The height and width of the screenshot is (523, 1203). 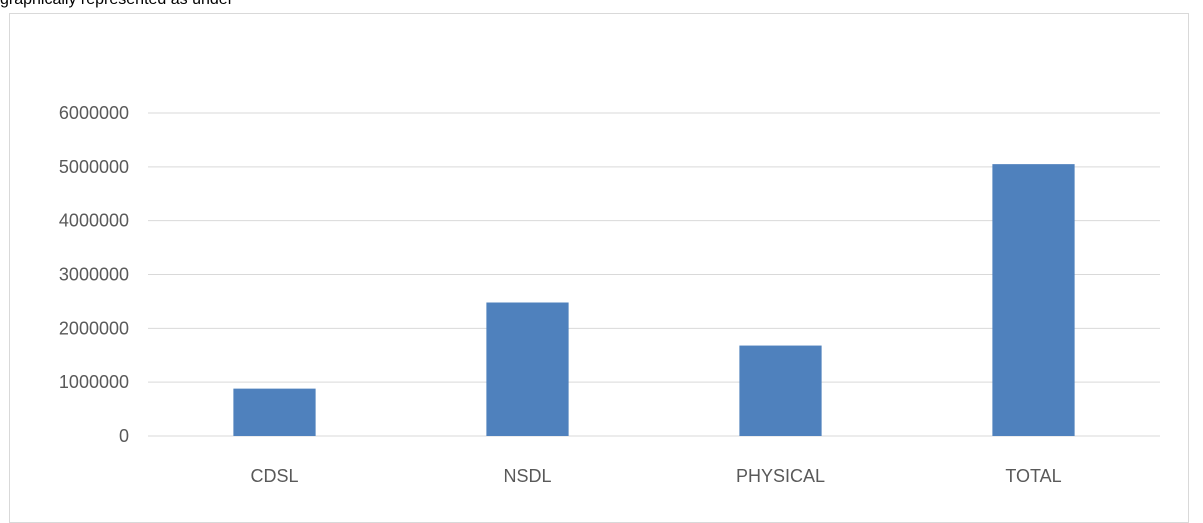 What do you see at coordinates (780, 390) in the screenshot?
I see `bar-physical` at bounding box center [780, 390].